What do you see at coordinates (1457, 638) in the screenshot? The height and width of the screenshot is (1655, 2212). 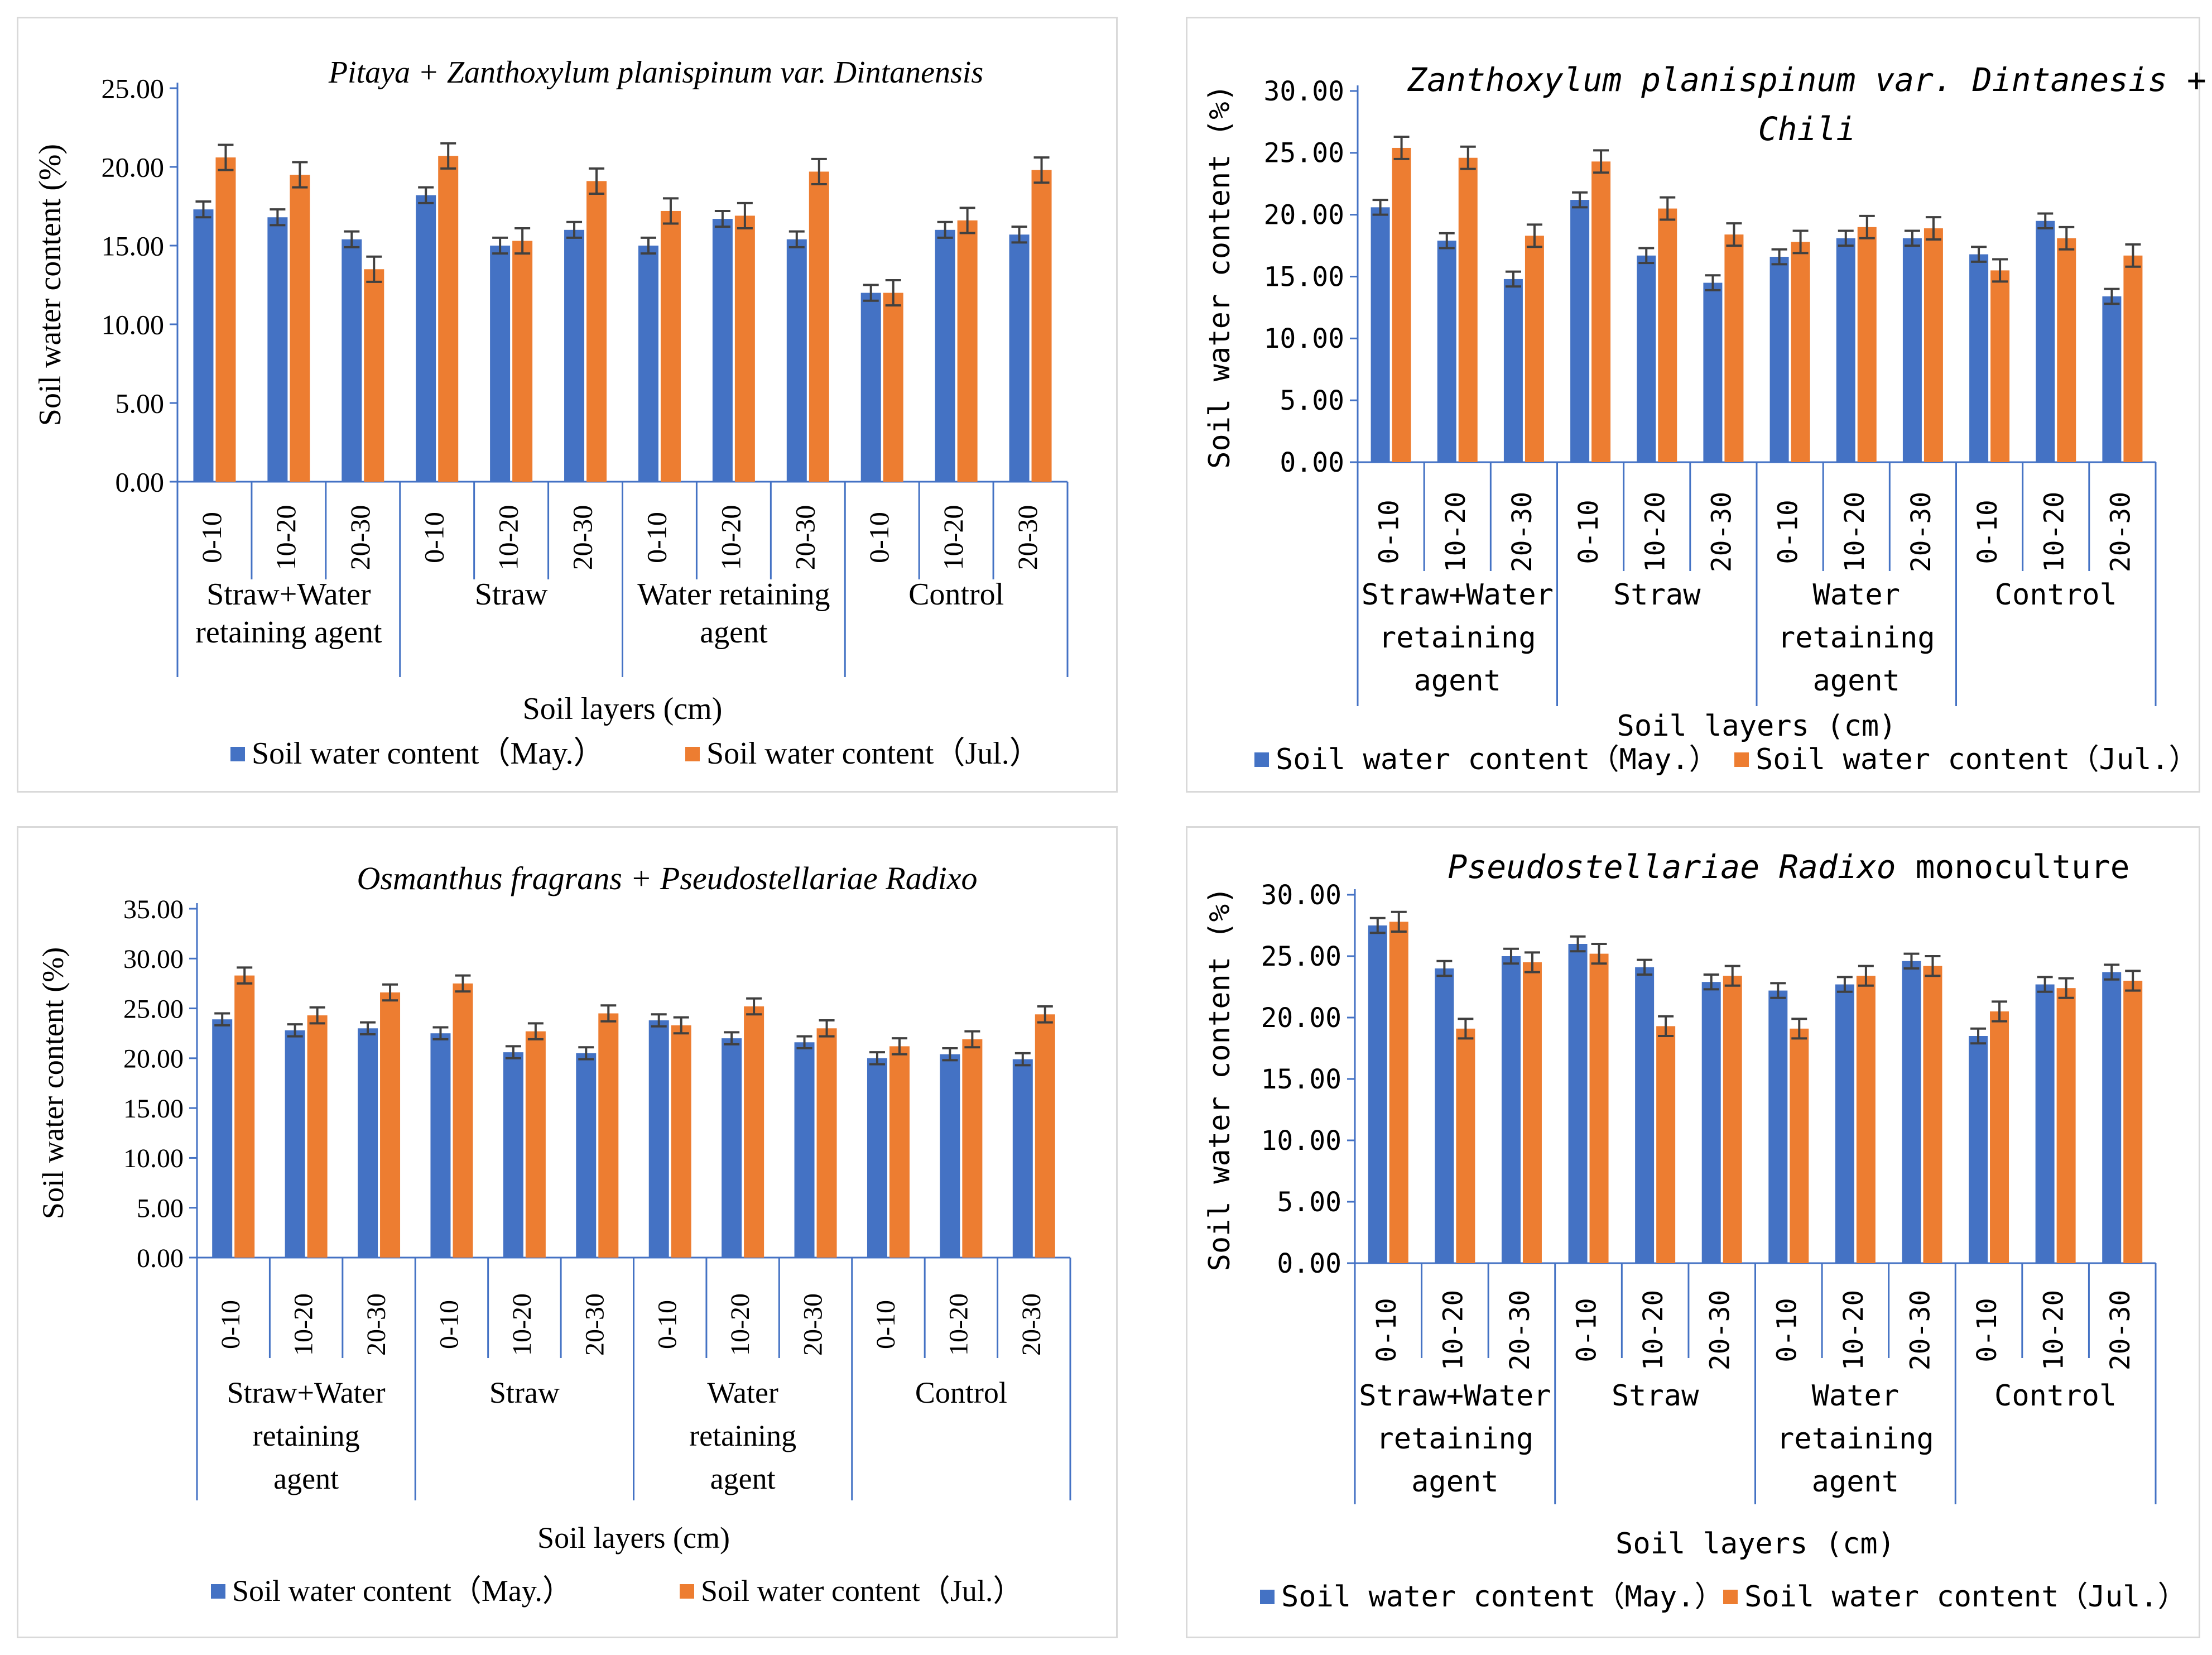 I see `chart-2-group-label-line: retaining` at bounding box center [1457, 638].